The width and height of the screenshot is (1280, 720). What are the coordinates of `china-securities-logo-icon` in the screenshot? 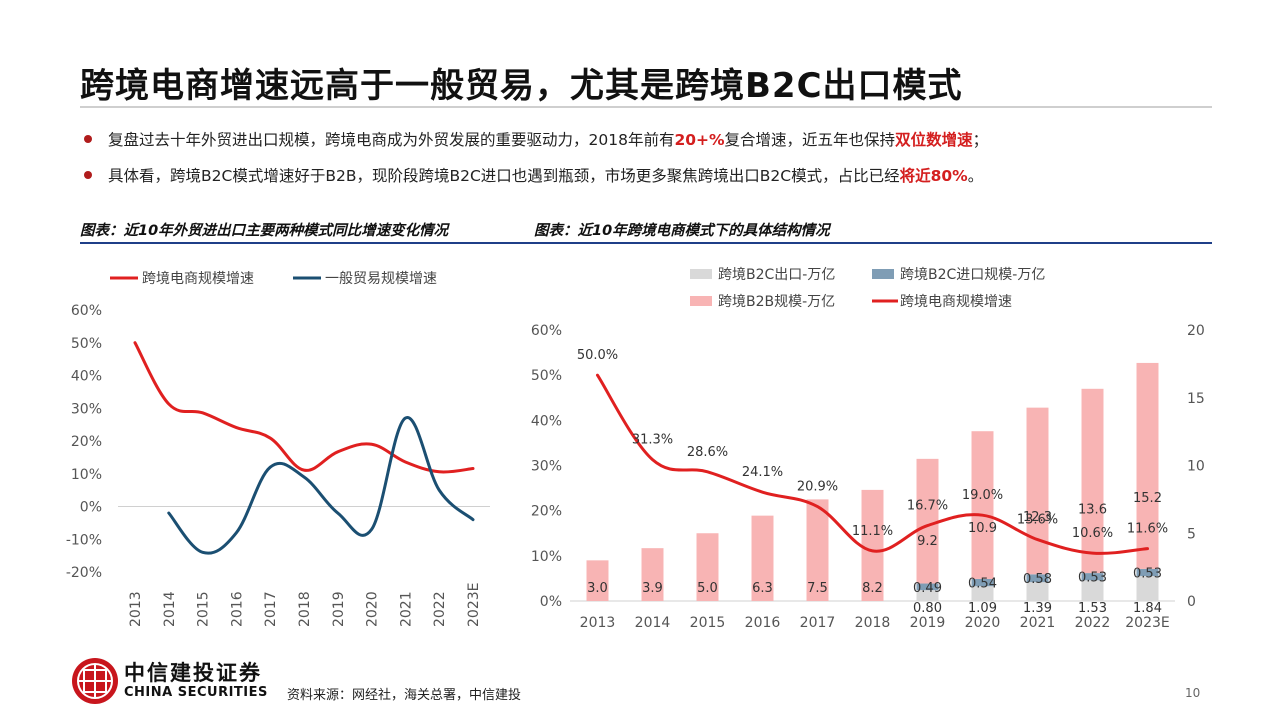 It's located at (95, 681).